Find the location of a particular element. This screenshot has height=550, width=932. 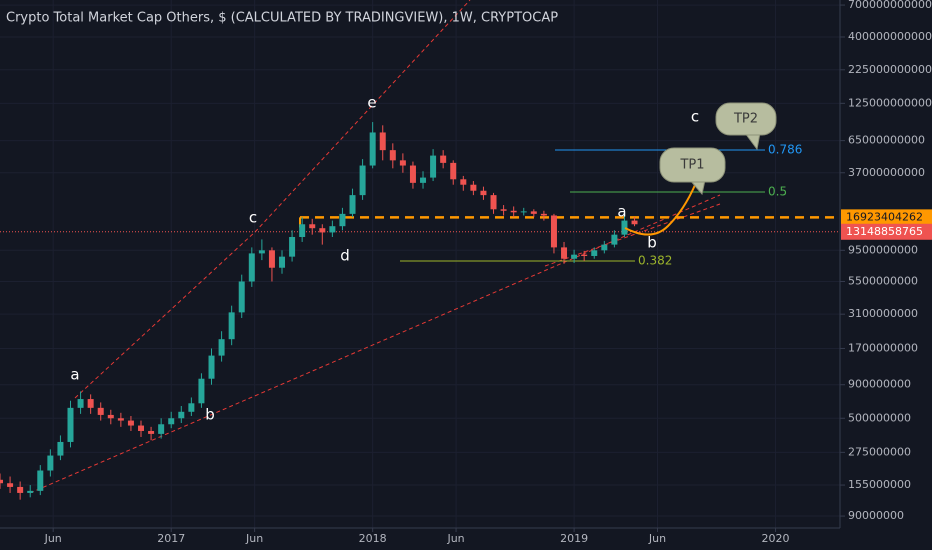

x-tick-label: 2017 is located at coordinates (171, 538).